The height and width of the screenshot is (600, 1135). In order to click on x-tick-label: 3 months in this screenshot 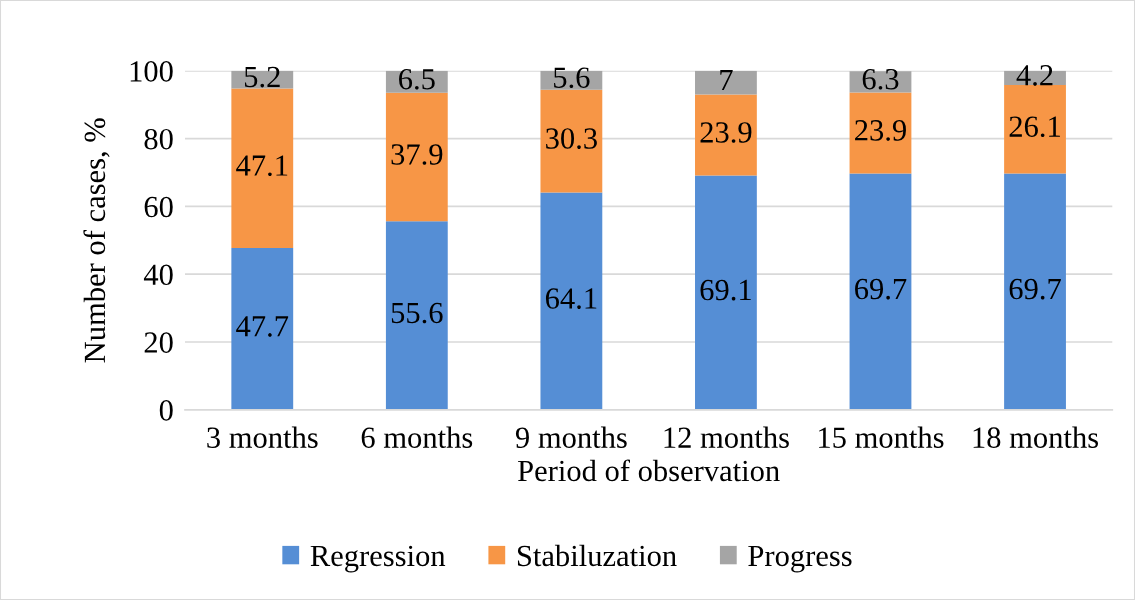, I will do `click(262, 437)`.